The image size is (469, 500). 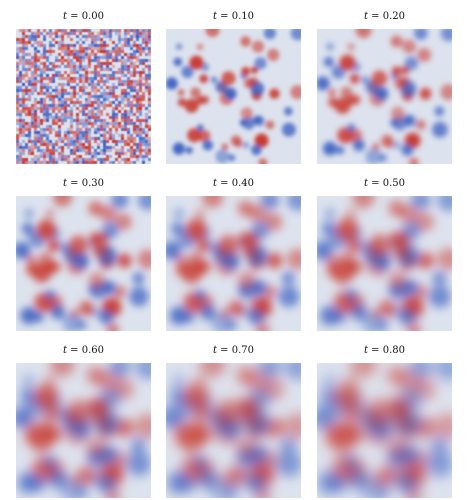 I want to click on time-value: 0.00, so click(x=93, y=16).